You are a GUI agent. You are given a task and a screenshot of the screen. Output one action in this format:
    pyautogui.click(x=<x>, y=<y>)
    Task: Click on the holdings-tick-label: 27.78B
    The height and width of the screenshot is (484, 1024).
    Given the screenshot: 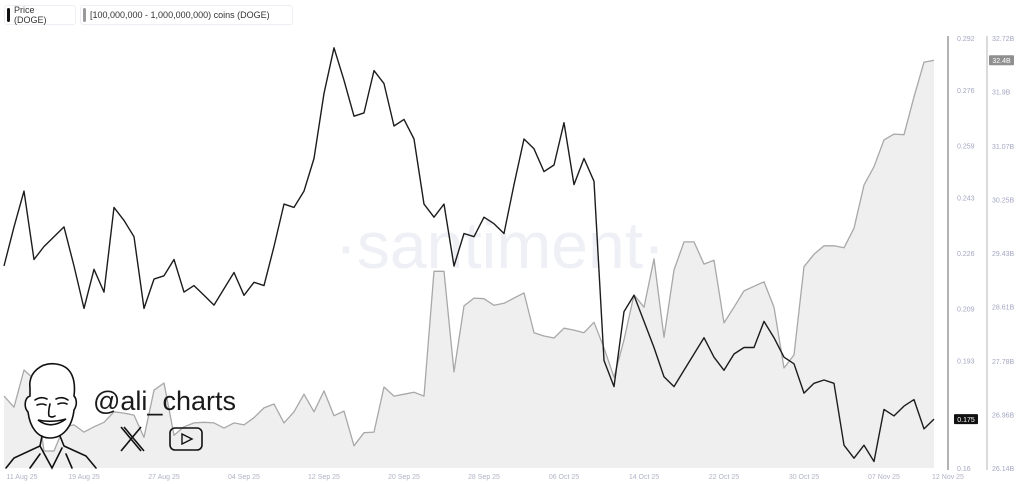 What is the action you would take?
    pyautogui.click(x=1003, y=362)
    